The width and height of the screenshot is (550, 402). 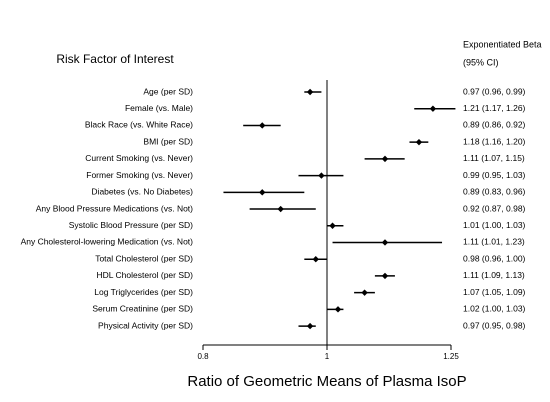 What do you see at coordinates (494, 325) in the screenshot?
I see `estimate-label: 0.97 (0.95, 0.98)` at bounding box center [494, 325].